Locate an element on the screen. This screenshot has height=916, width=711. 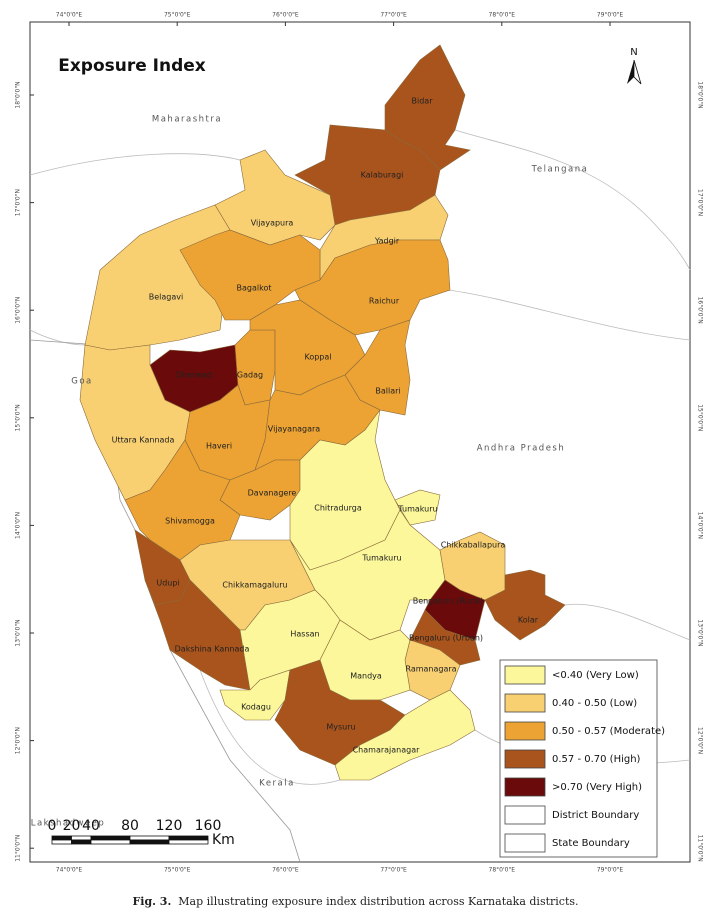
district-label: Chikkamagaluru is located at coordinates (254, 585).